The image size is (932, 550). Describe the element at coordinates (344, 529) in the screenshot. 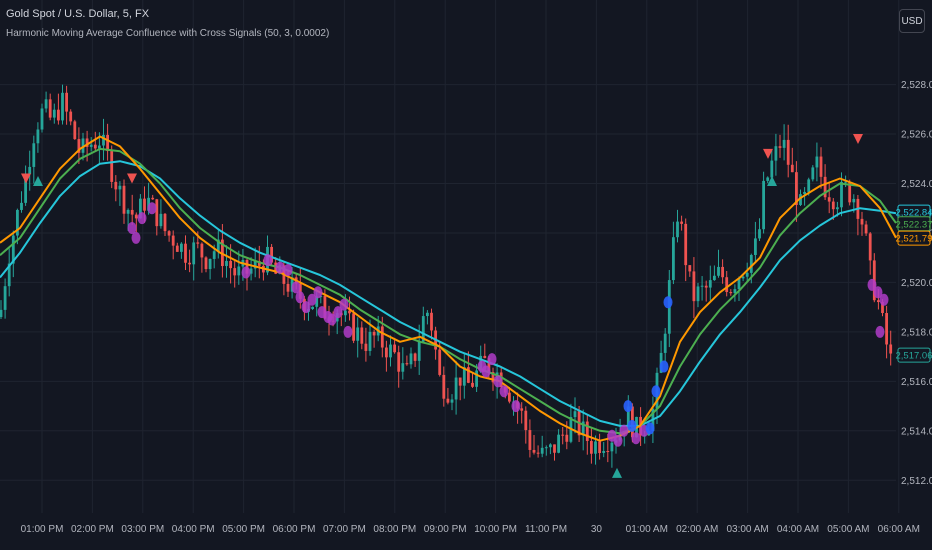

I see `x-tick-label: 07:00 PM` at that location.